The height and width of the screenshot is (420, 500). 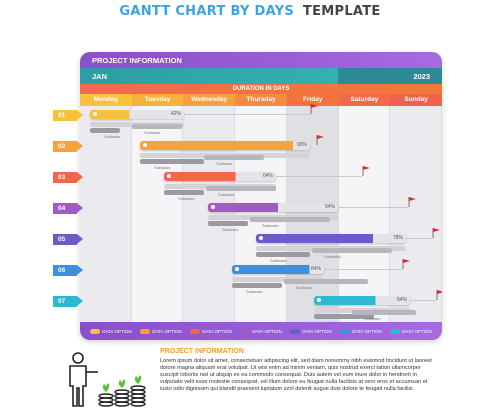 What do you see at coordinates (68, 208) in the screenshot?
I see `row-tab-04: 04` at bounding box center [68, 208].